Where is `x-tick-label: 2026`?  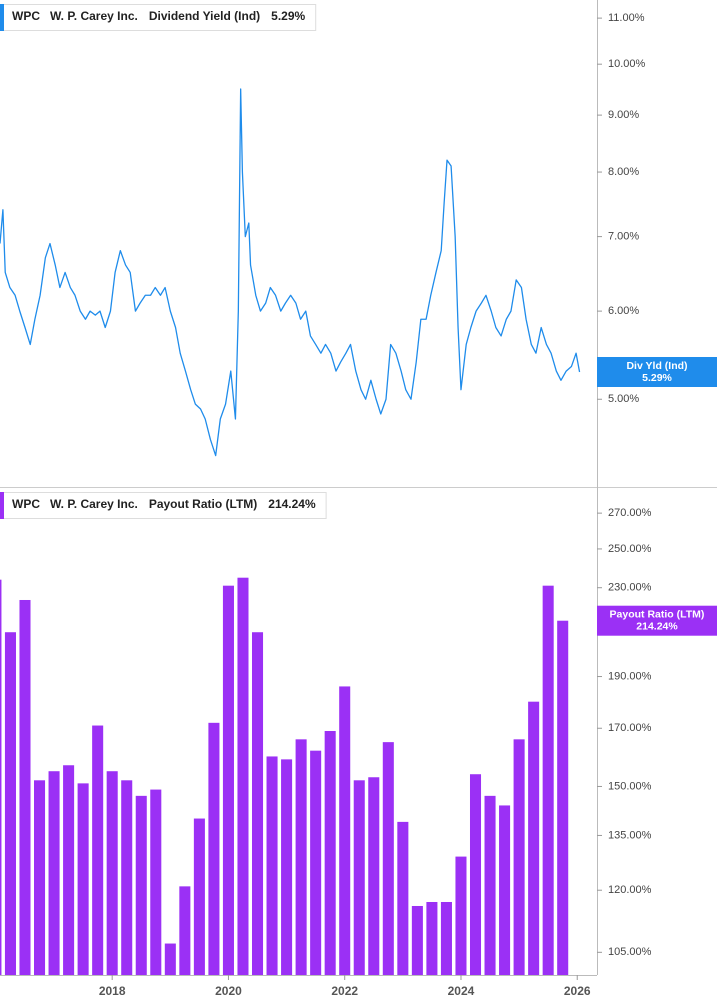
x-tick-label: 2026 is located at coordinates (577, 991).